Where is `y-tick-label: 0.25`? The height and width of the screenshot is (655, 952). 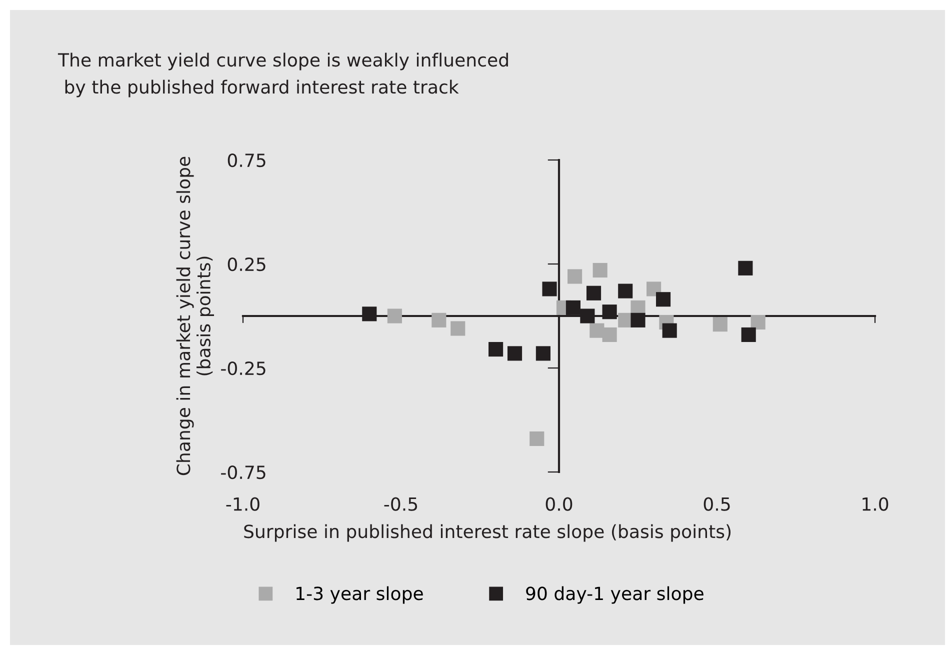 y-tick-label: 0.25 is located at coordinates (247, 264).